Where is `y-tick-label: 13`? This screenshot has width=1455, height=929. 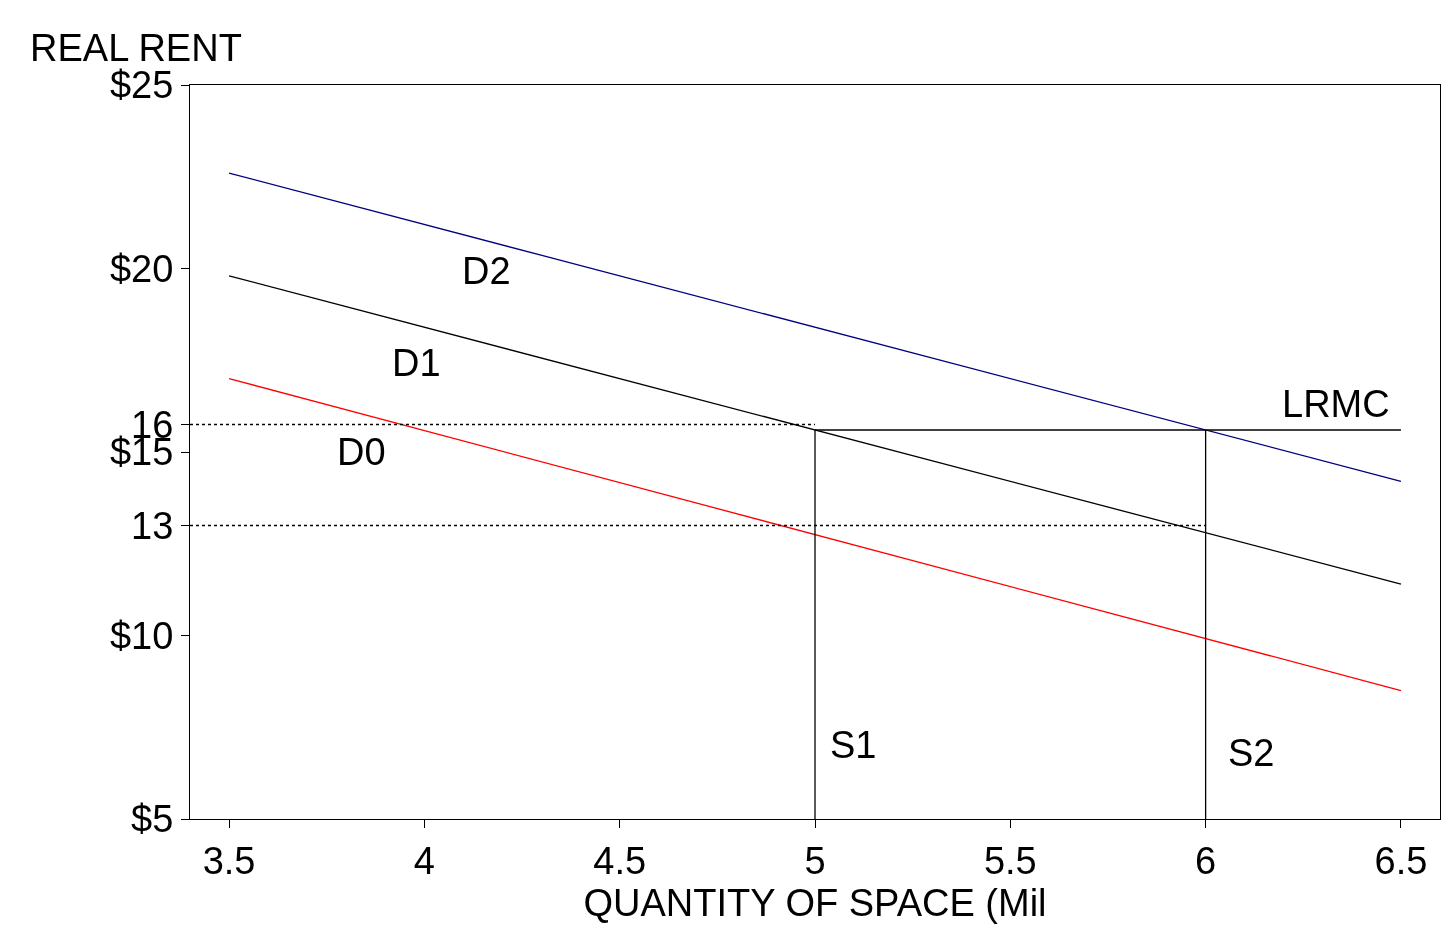
y-tick-label: 13 is located at coordinates (152, 525).